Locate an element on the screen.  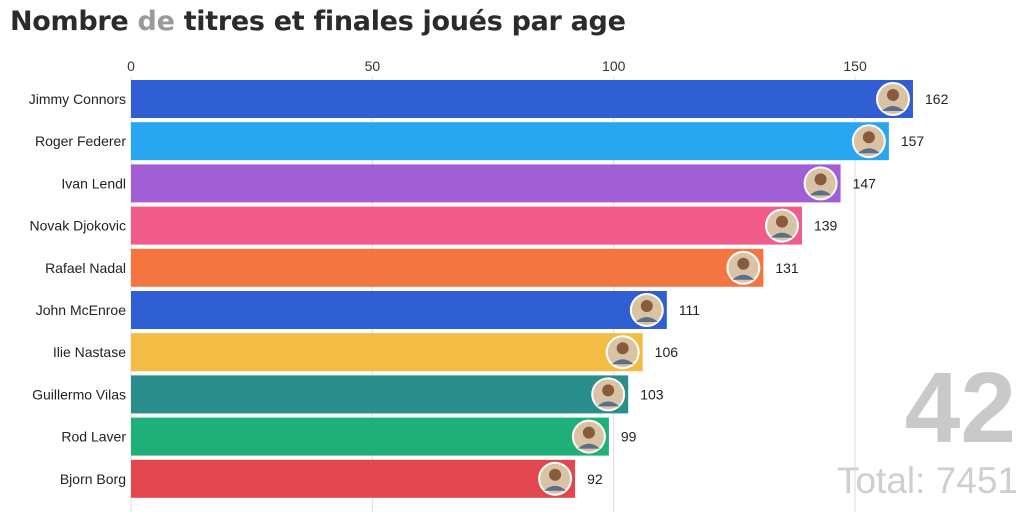
total-counter: Total: 7451 is located at coordinates (927, 480).